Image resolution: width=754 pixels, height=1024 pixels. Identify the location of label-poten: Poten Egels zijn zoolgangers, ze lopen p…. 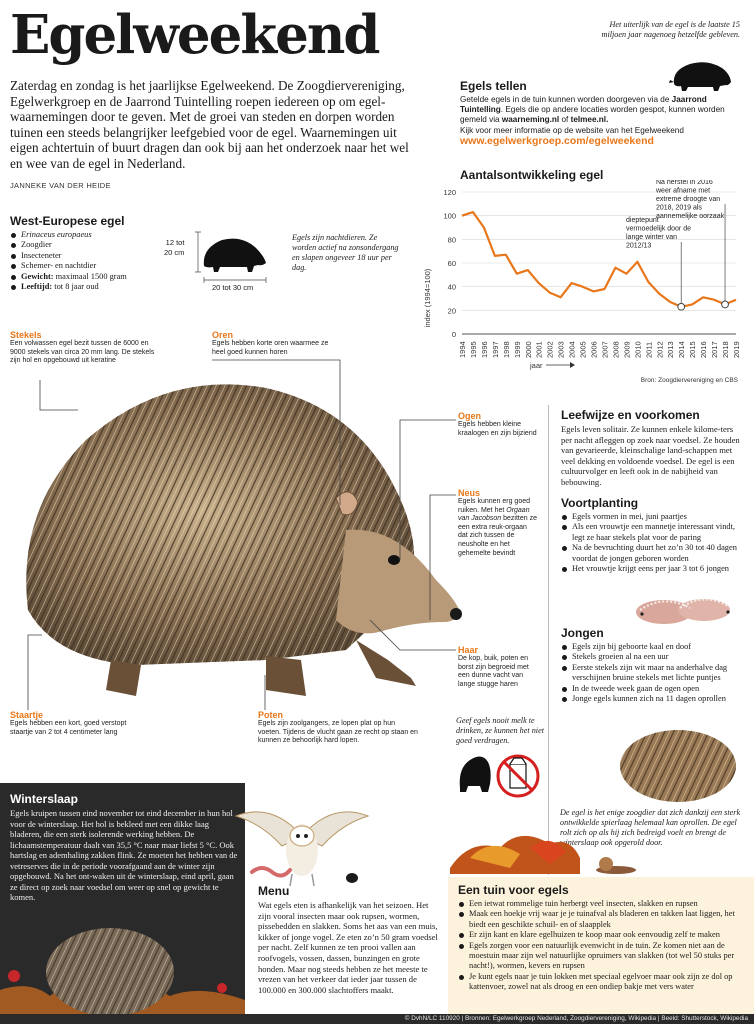
(338, 727).